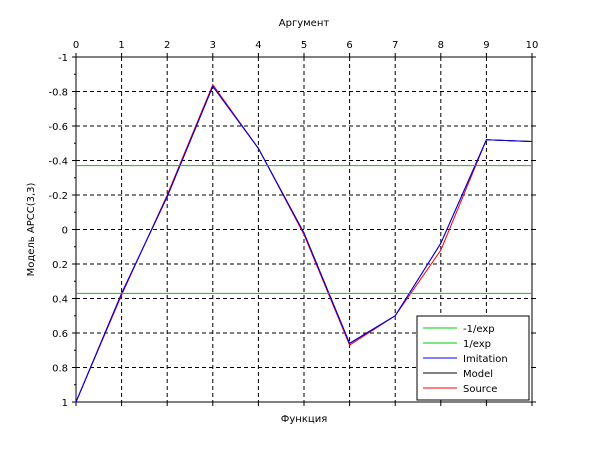 The height and width of the screenshot is (460, 610). Describe the element at coordinates (60, 300) in the screenshot. I see `y-tick-label: 0.4` at that location.